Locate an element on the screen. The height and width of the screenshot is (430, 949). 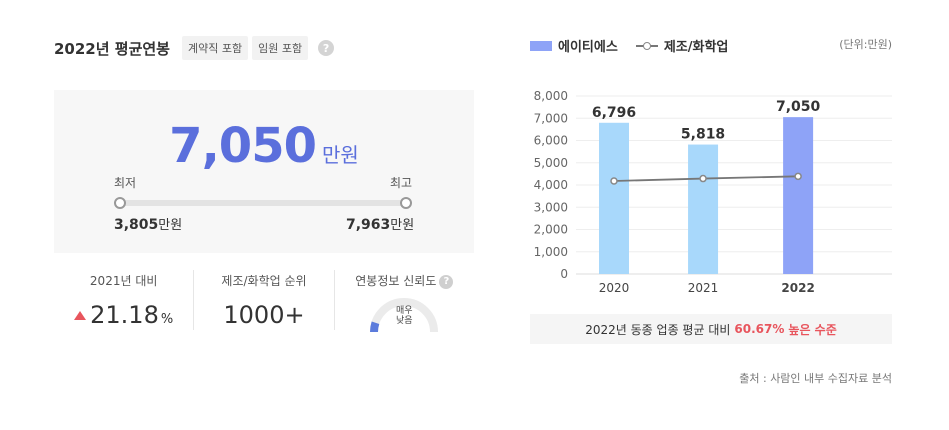
stat-rank: 제조/화학업 순위 1000+ is located at coordinates (263, 300).